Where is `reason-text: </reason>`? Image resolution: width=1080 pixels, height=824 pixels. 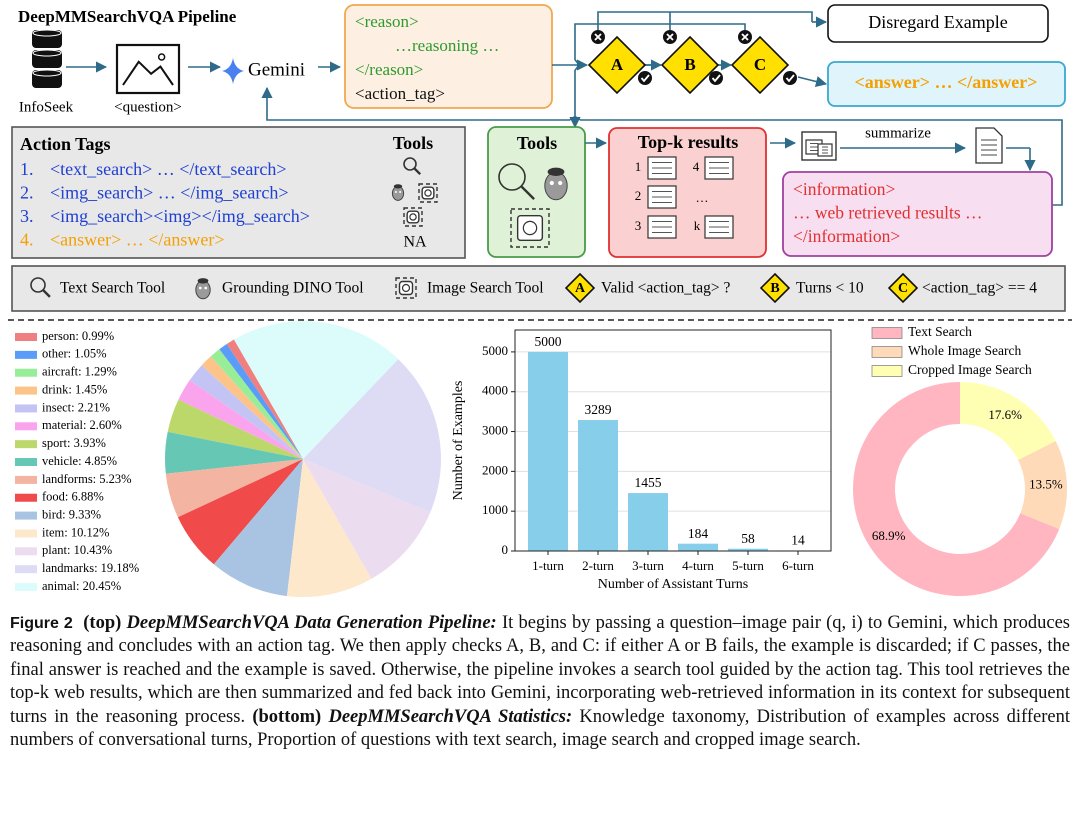 reason-text: </reason> is located at coordinates (389, 69).